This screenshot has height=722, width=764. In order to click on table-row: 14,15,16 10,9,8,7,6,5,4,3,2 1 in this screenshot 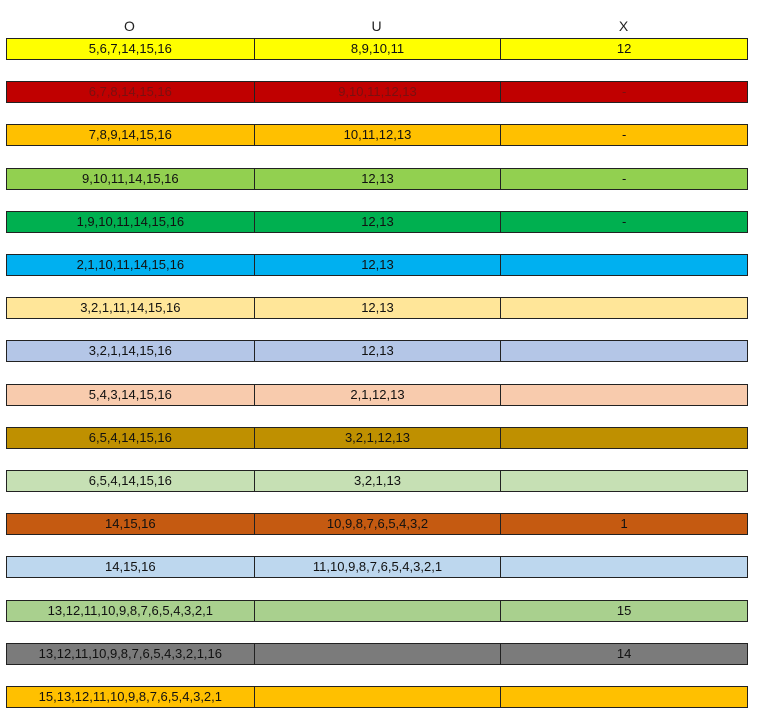, I will do `click(377, 524)`.